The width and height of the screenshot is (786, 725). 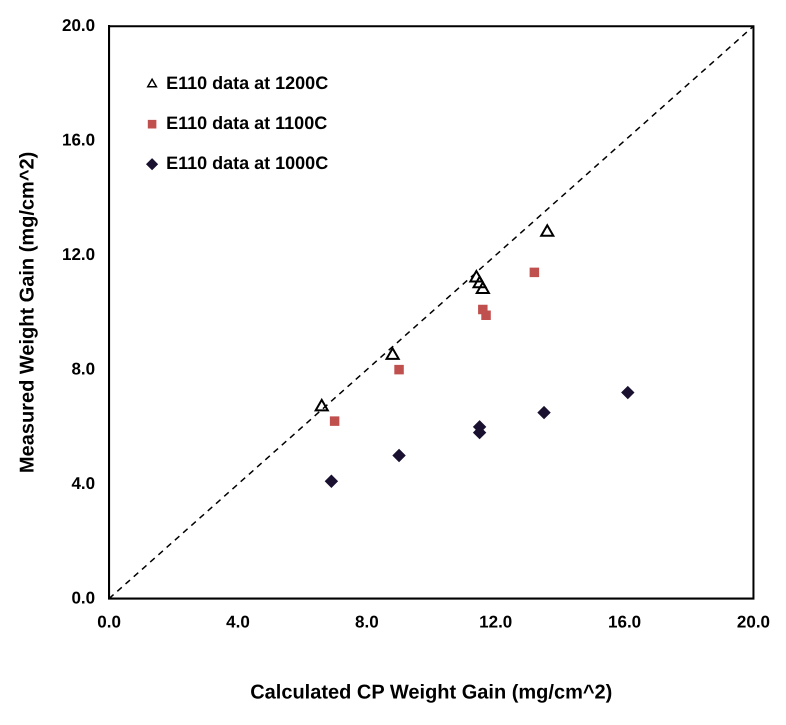 What do you see at coordinates (247, 123) in the screenshot?
I see `legend-label: E110 data at 1100C` at bounding box center [247, 123].